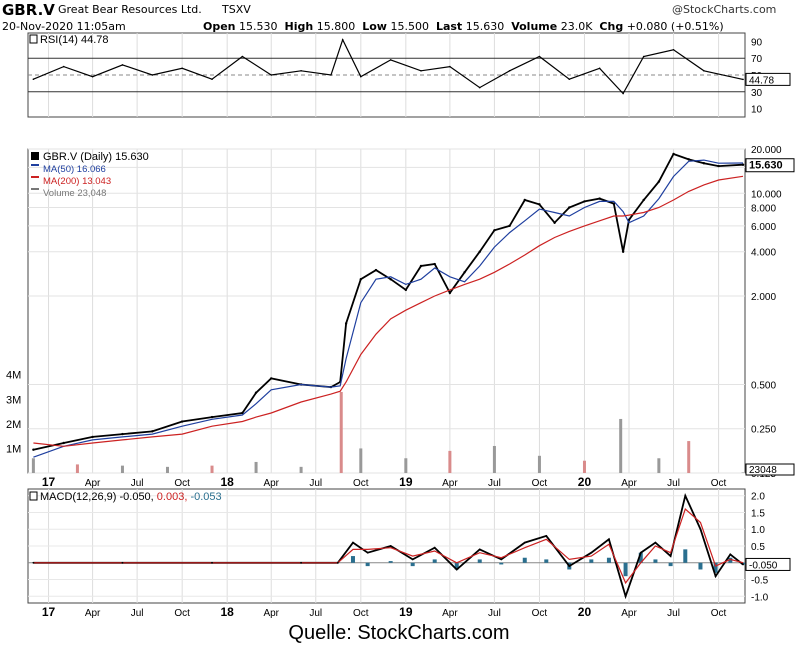 The height and width of the screenshot is (649, 798). I want to click on macd-last-box, so click(768, 564).